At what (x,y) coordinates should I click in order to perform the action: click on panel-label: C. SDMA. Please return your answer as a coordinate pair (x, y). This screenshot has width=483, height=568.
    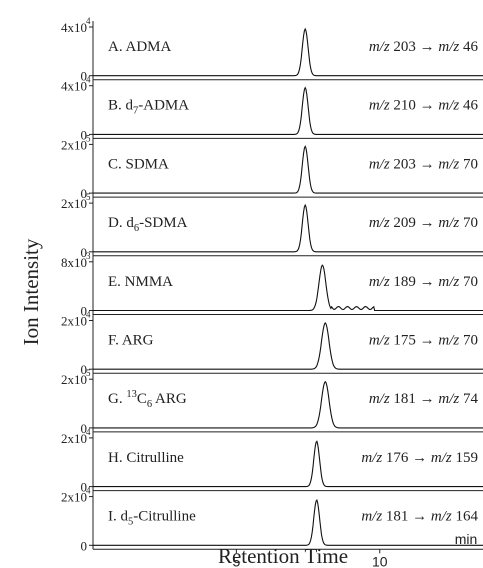
    Looking at the image, I should click on (138, 164).